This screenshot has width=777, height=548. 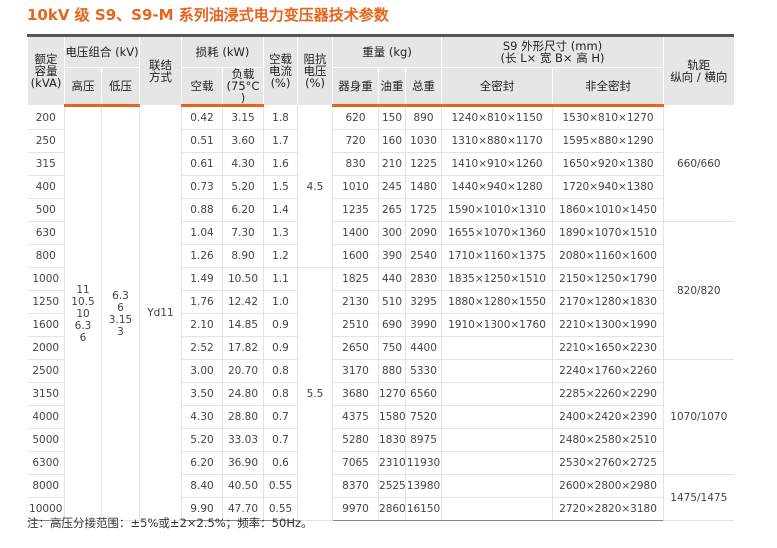 What do you see at coordinates (202, 256) in the screenshot?
I see `cell-noload-loss: 1.26` at bounding box center [202, 256].